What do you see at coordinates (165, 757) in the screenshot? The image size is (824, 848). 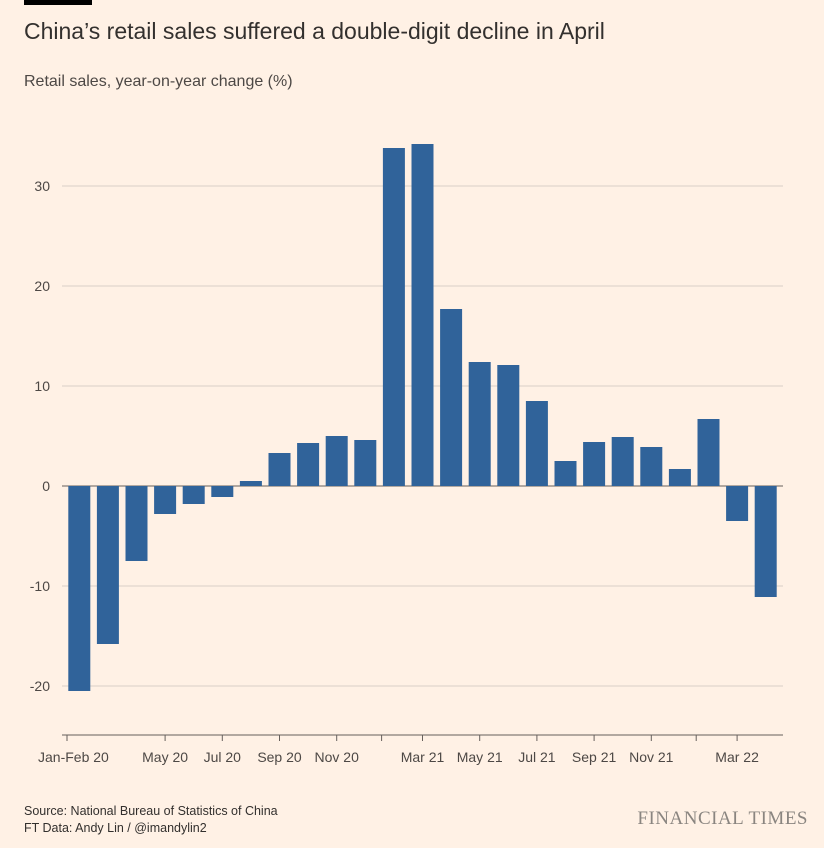 I see `x-tick-label: May 20` at bounding box center [165, 757].